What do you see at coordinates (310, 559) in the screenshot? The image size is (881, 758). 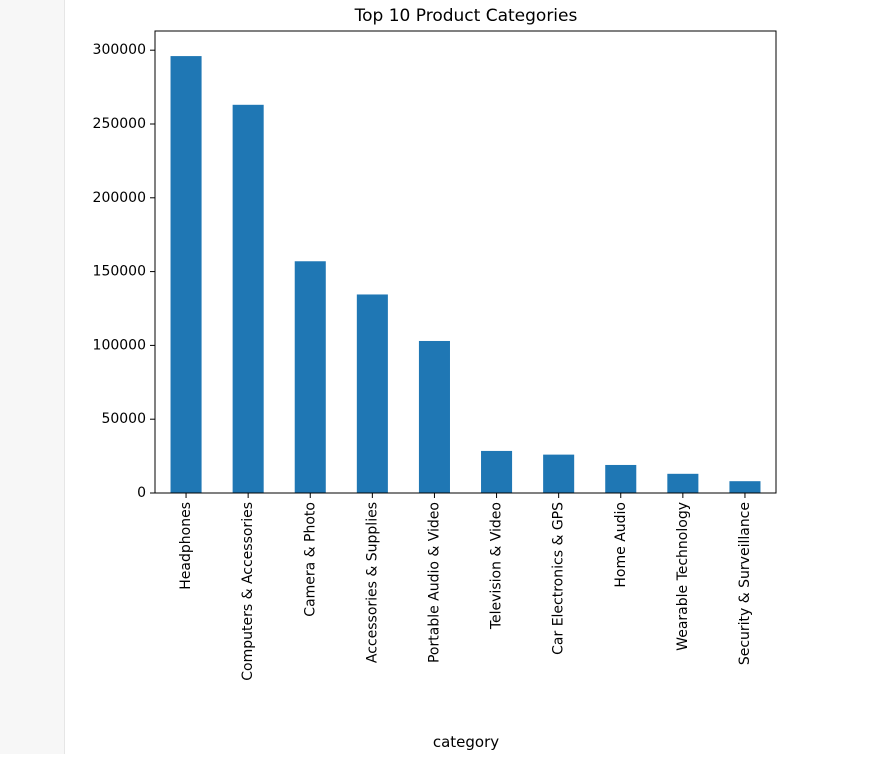 I see `x-tick-label: Camera & Photo` at bounding box center [310, 559].